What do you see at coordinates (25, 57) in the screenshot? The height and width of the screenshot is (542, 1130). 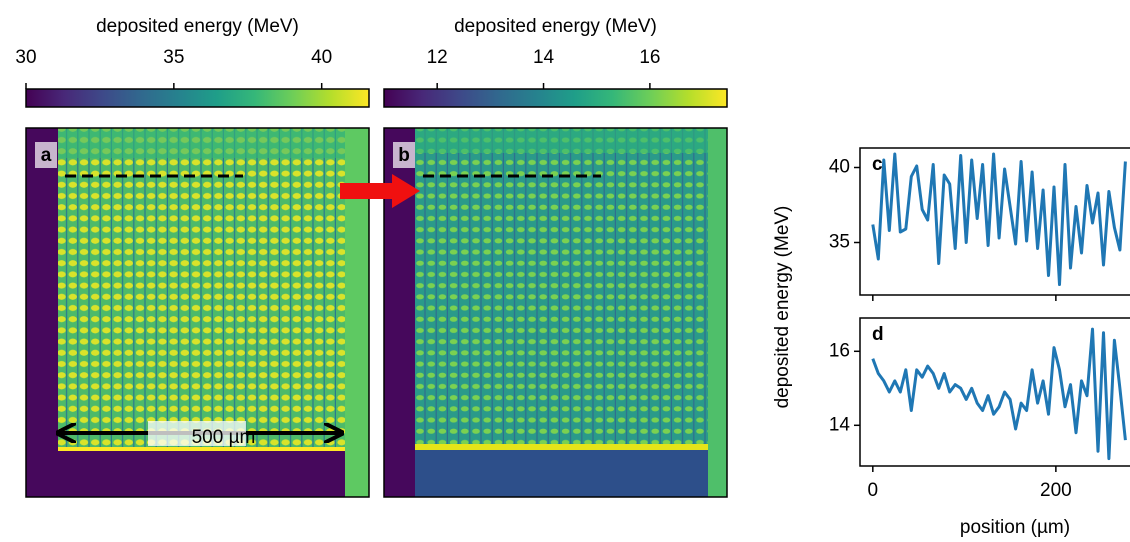 I see `tick-label: 30` at bounding box center [25, 57].